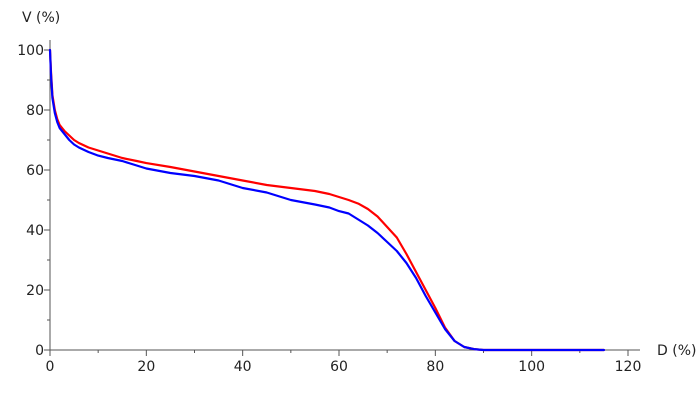 The height and width of the screenshot is (400, 700). Describe the element at coordinates (435, 367) in the screenshot. I see `x-tick-label: 80` at that location.